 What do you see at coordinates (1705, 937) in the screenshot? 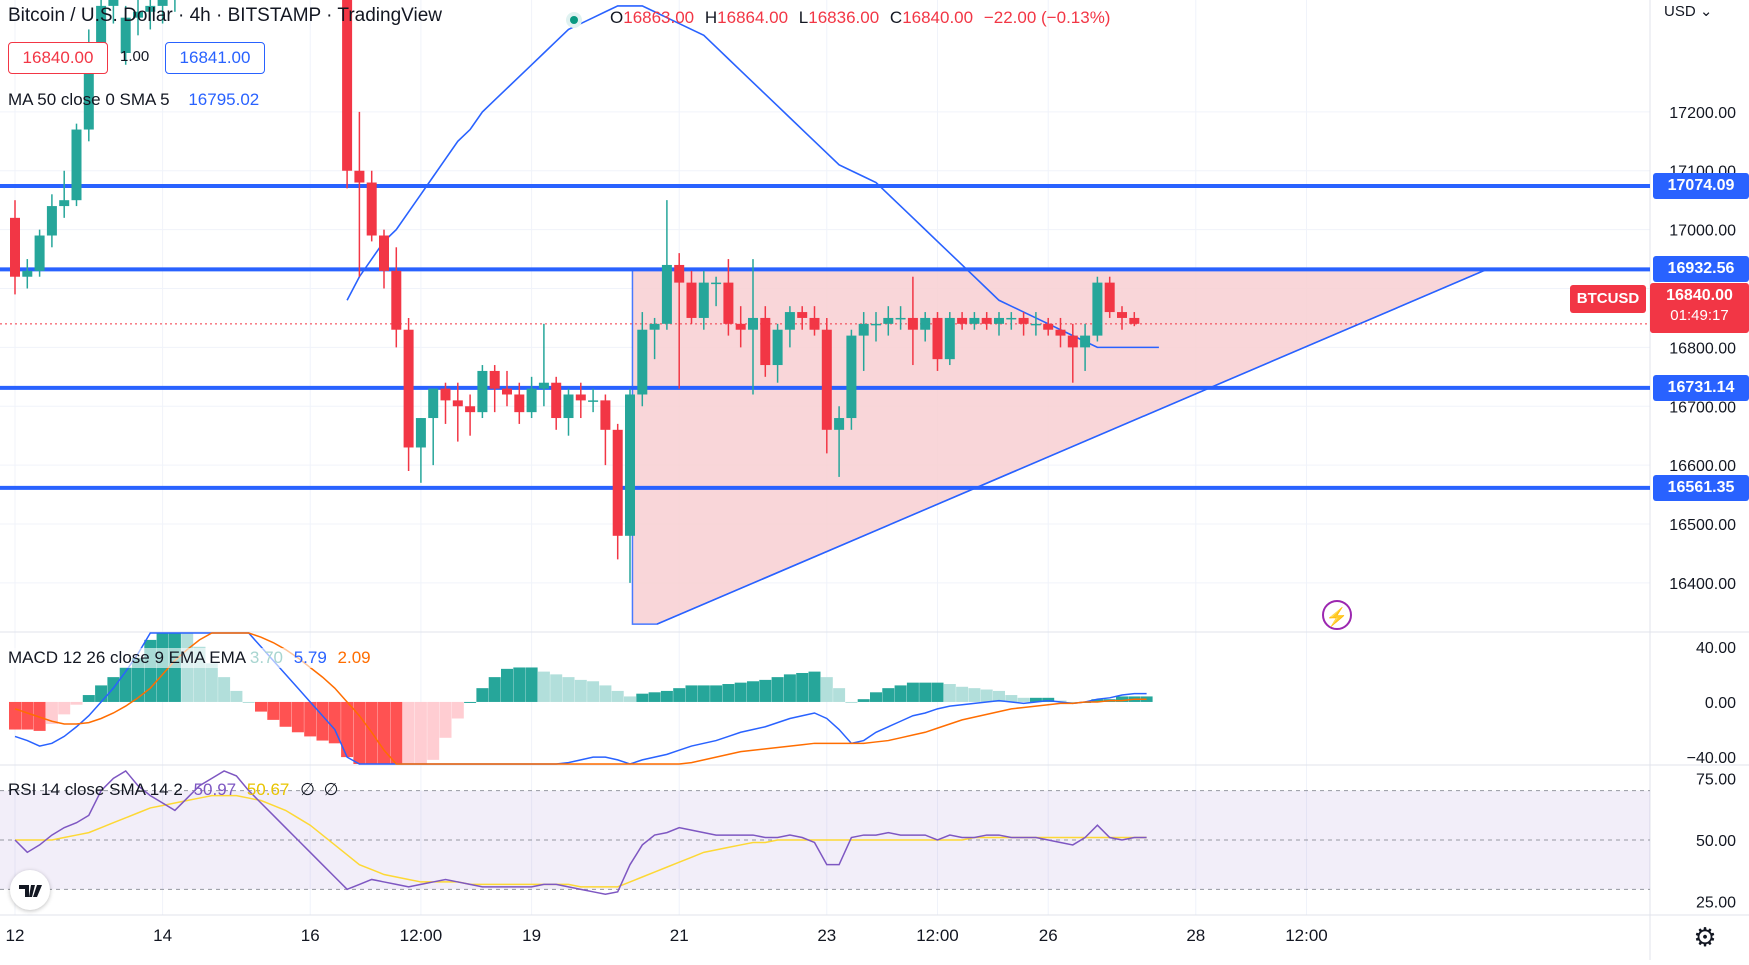
I see `gear-icon: ⚙` at bounding box center [1705, 937].